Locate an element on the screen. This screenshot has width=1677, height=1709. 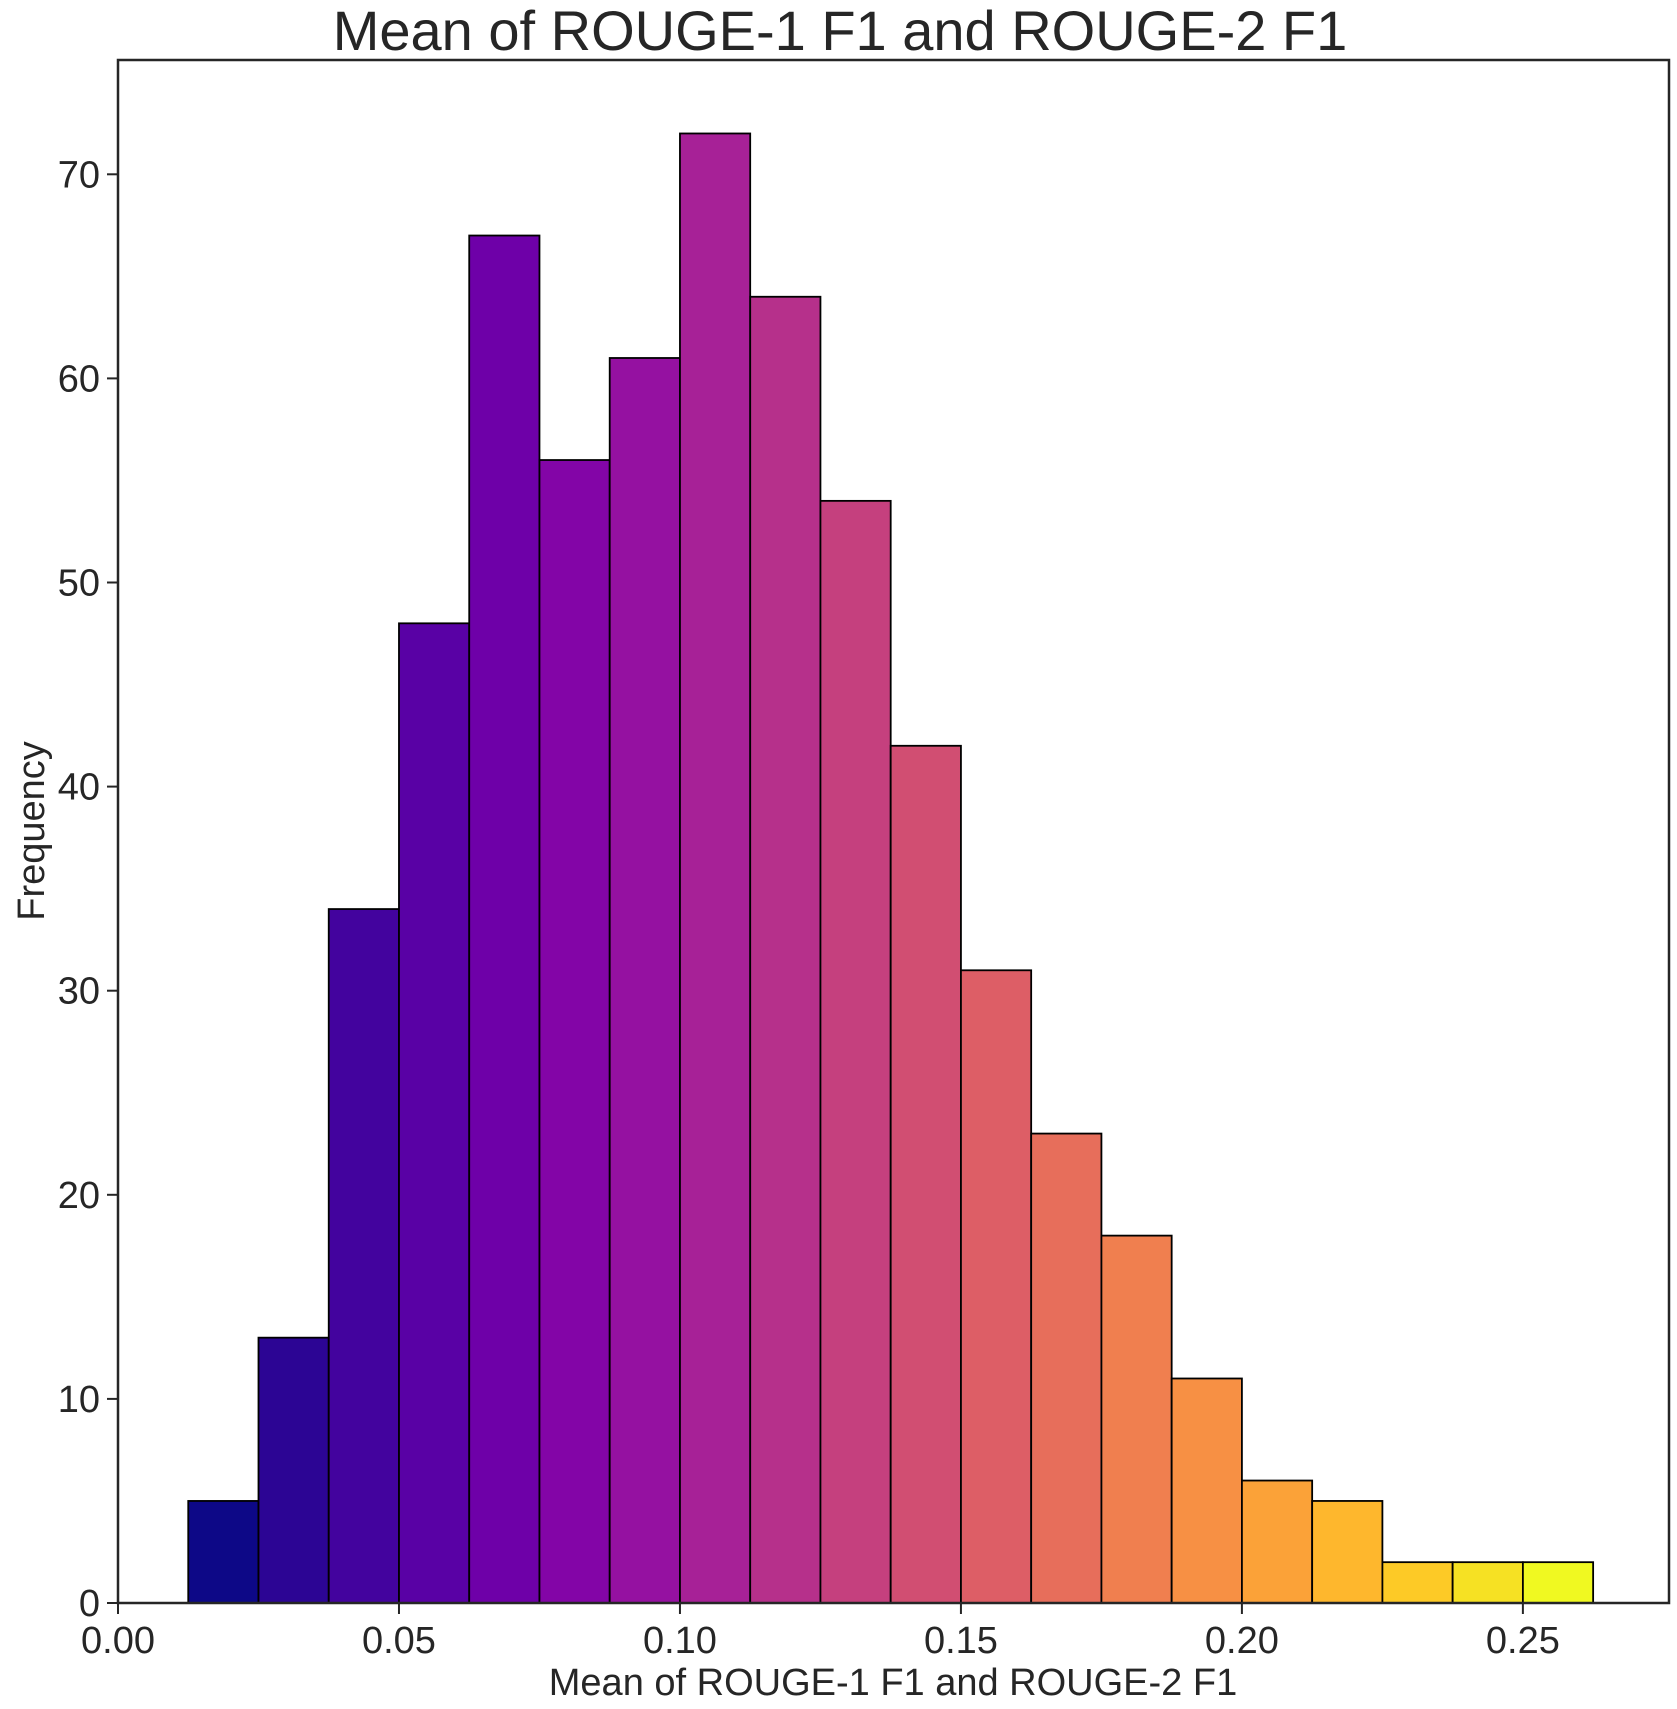
y-tick-label: 60 is located at coordinates (79, 379).